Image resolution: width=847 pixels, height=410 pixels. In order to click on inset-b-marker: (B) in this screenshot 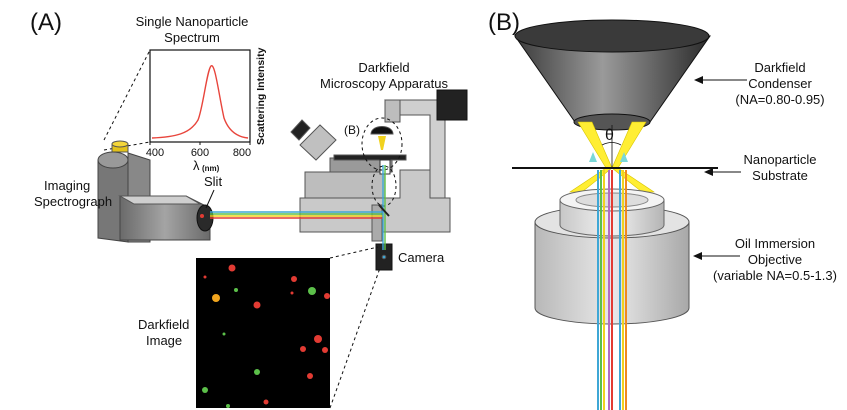, I will do `click(352, 130)`.